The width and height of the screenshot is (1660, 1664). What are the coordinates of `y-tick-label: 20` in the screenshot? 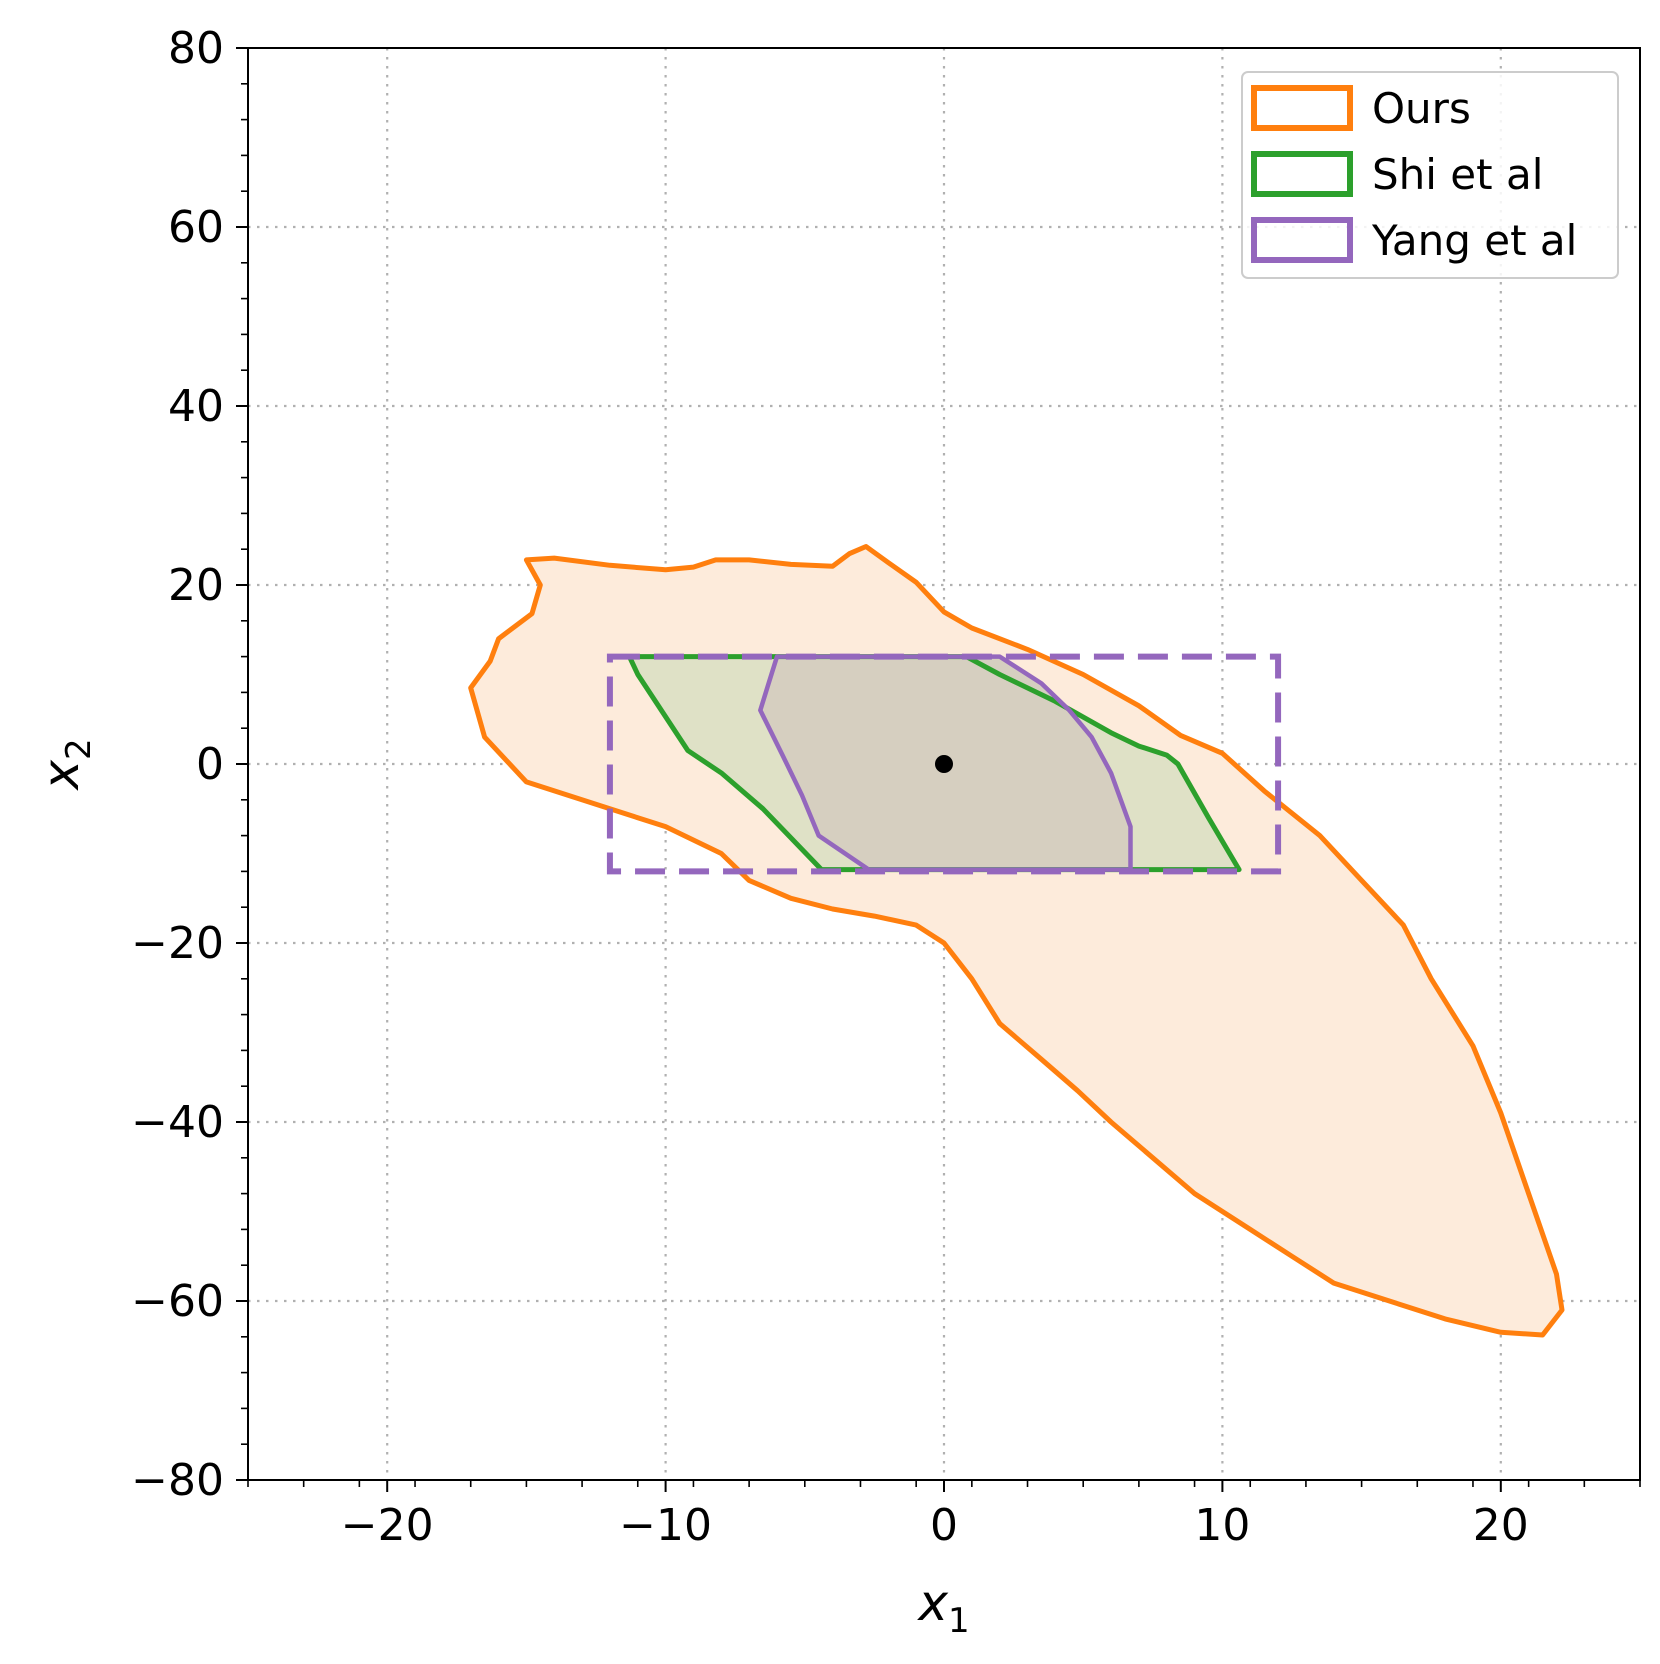 It's located at (196, 585).